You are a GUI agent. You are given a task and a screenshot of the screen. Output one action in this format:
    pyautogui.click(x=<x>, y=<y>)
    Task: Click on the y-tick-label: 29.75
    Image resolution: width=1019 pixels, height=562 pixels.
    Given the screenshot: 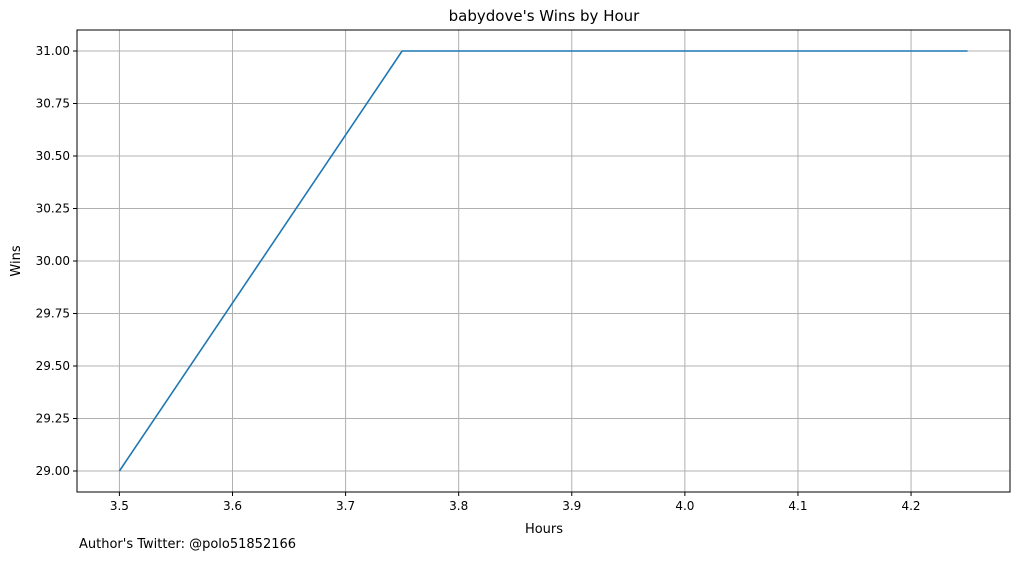 What is the action you would take?
    pyautogui.click(x=53, y=314)
    